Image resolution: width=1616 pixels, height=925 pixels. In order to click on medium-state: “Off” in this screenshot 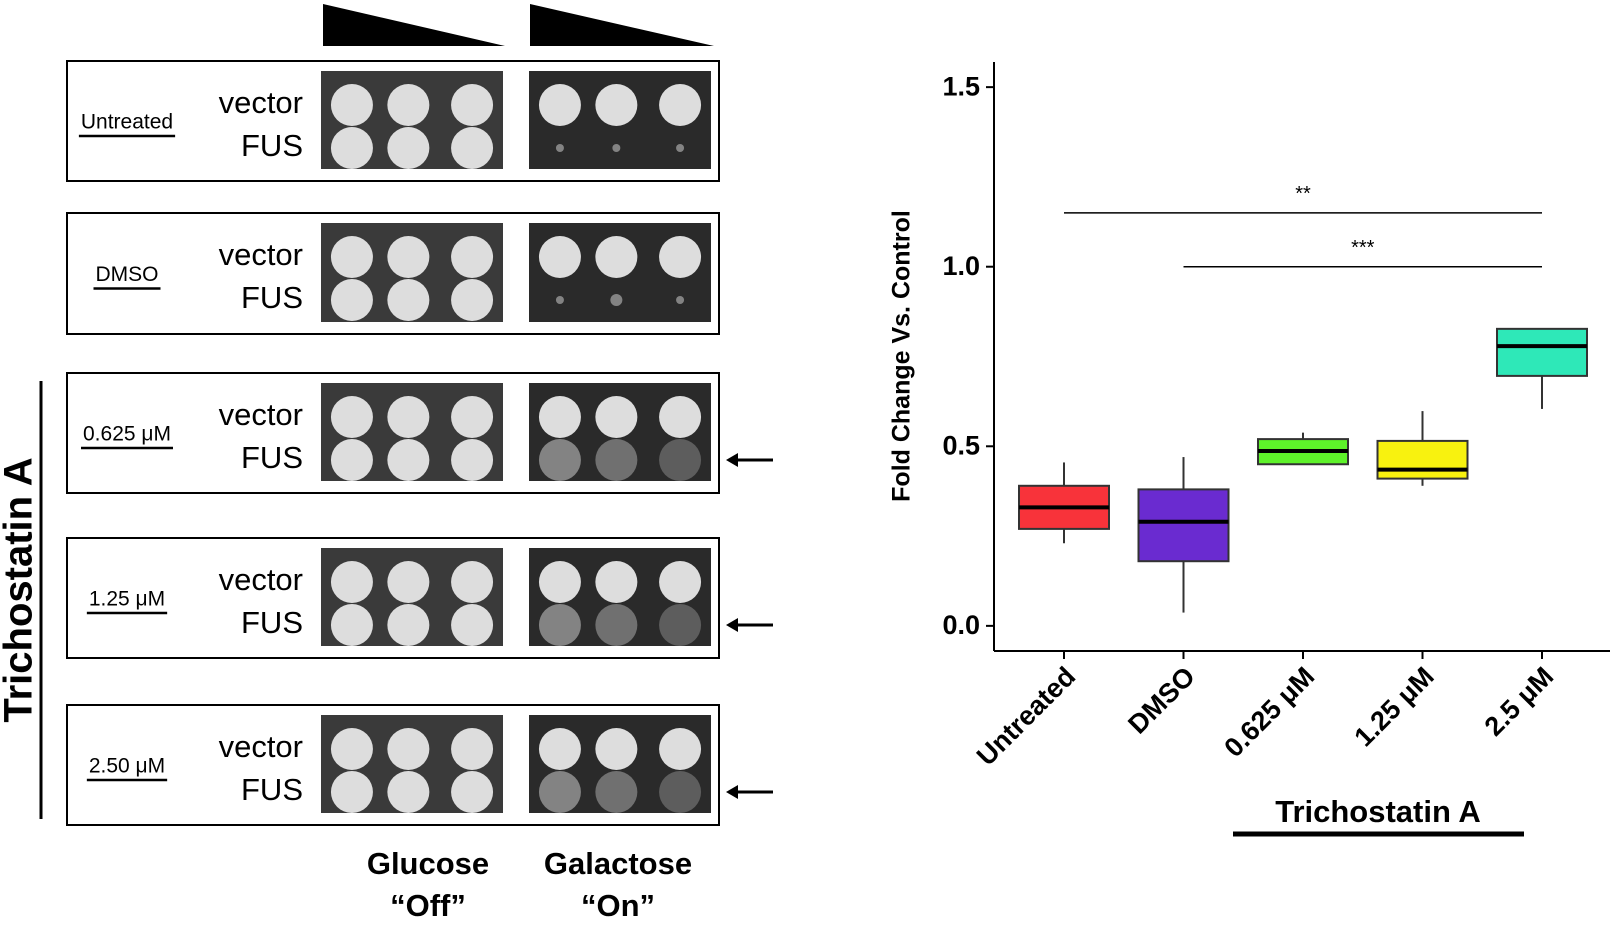, I will do `click(428, 905)`.